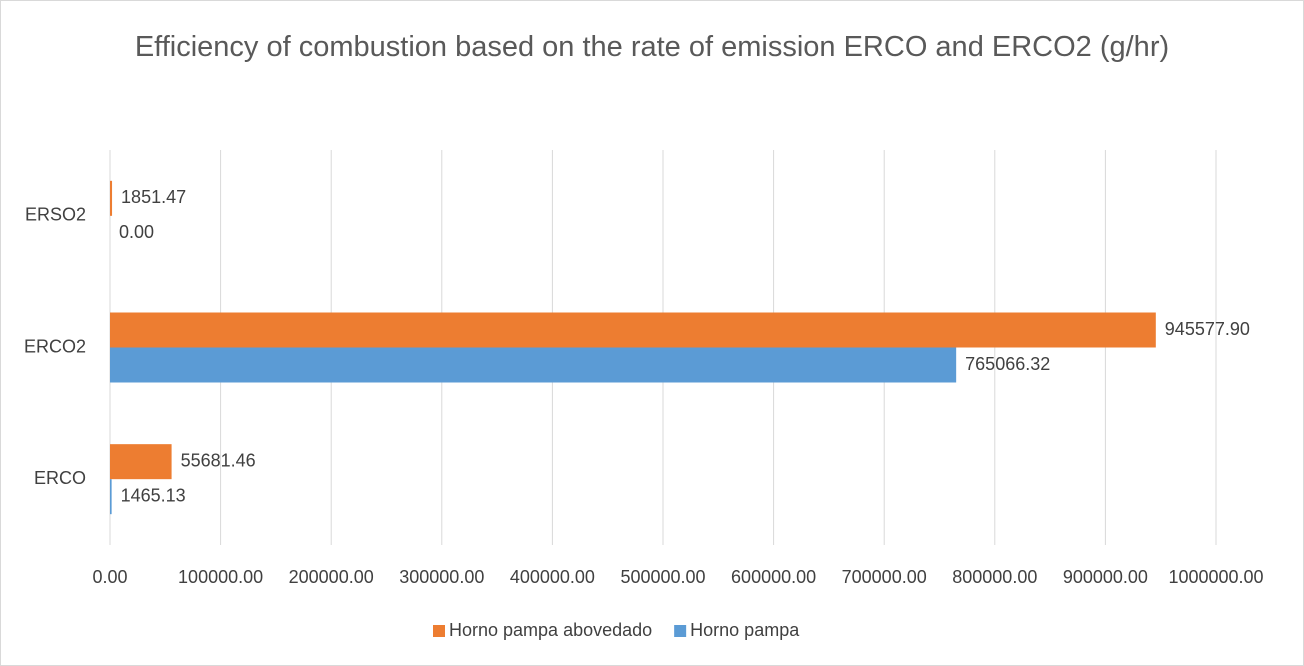  I want to click on x-tick-label: 800000.00, so click(994, 577).